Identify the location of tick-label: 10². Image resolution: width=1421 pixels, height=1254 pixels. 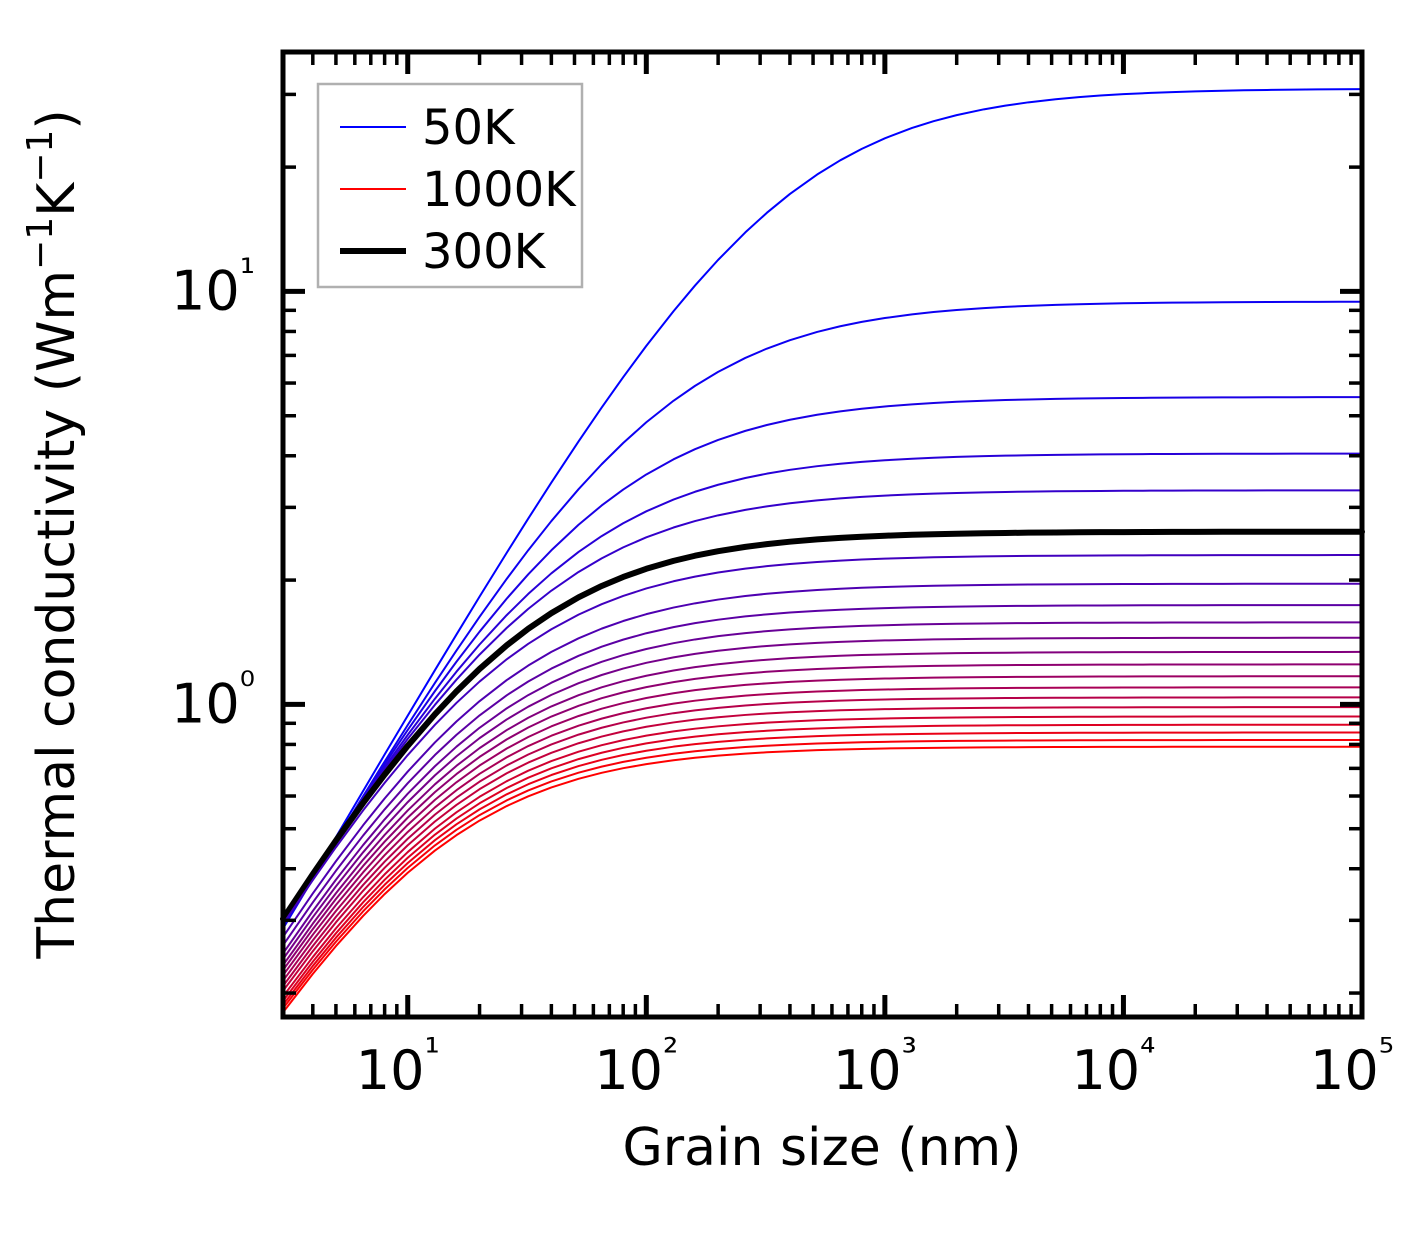
(636, 1066).